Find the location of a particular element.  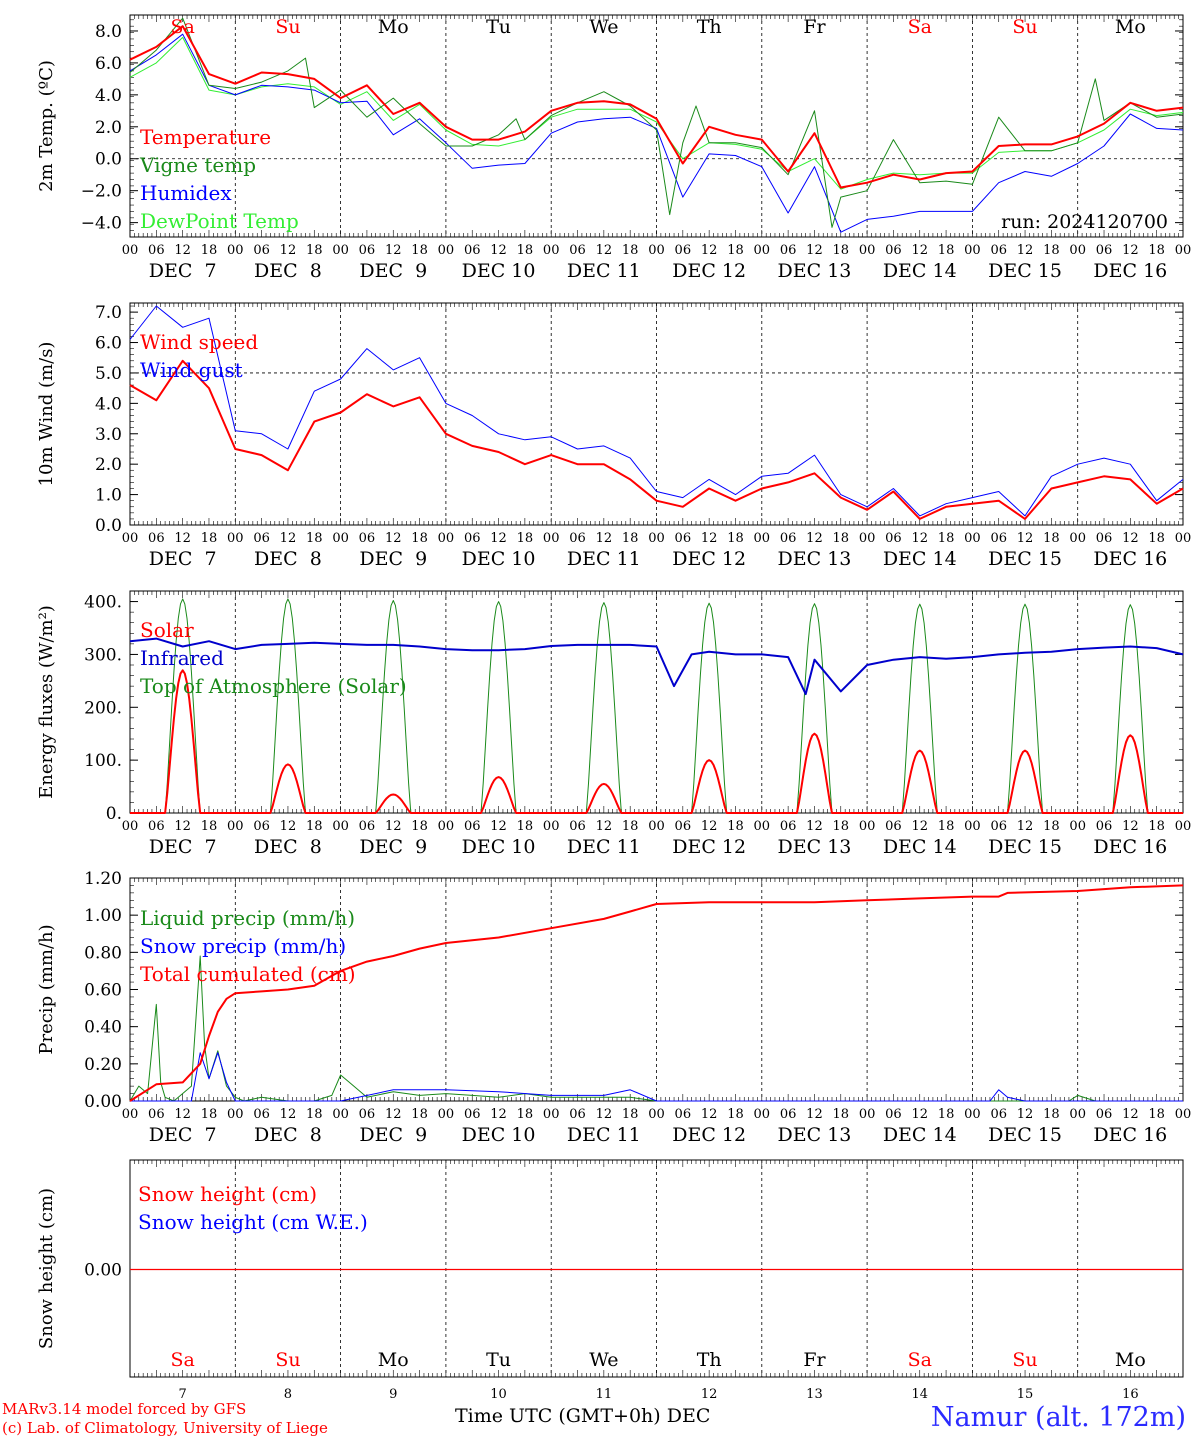

y-tick-label: 4.0 is located at coordinates (108, 404).